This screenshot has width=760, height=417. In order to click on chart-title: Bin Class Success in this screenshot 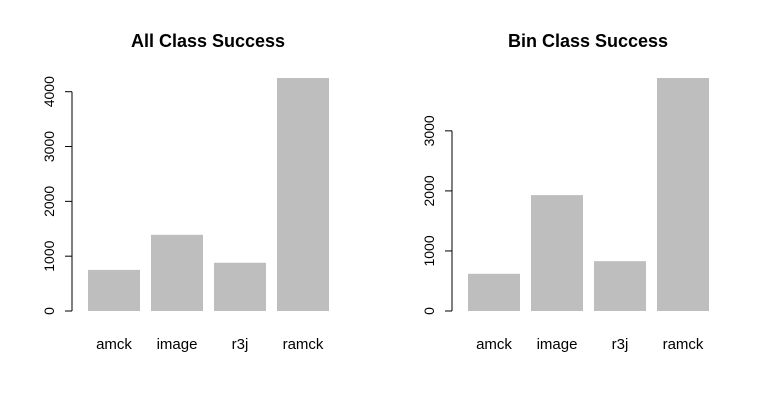, I will do `click(588, 41)`.